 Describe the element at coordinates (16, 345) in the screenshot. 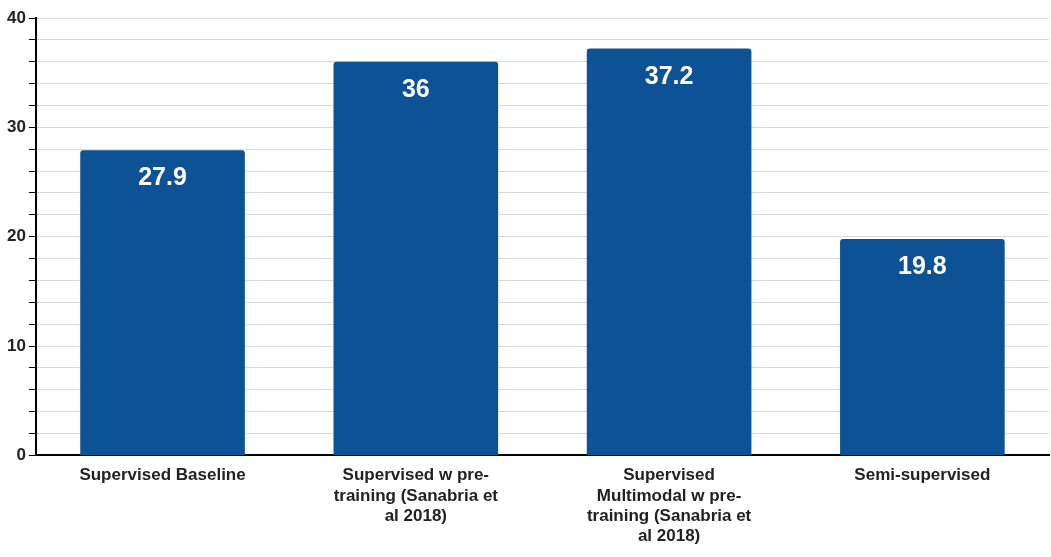

I see `y-tick-label: 10` at that location.